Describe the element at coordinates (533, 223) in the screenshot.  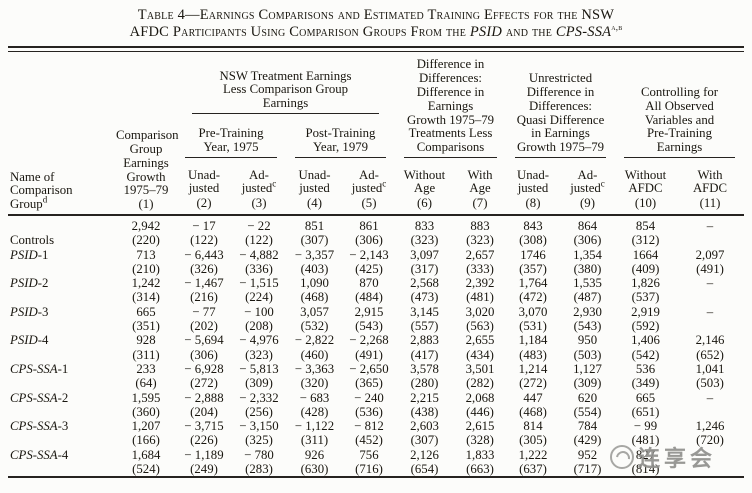
I see `value-cell: 843` at that location.